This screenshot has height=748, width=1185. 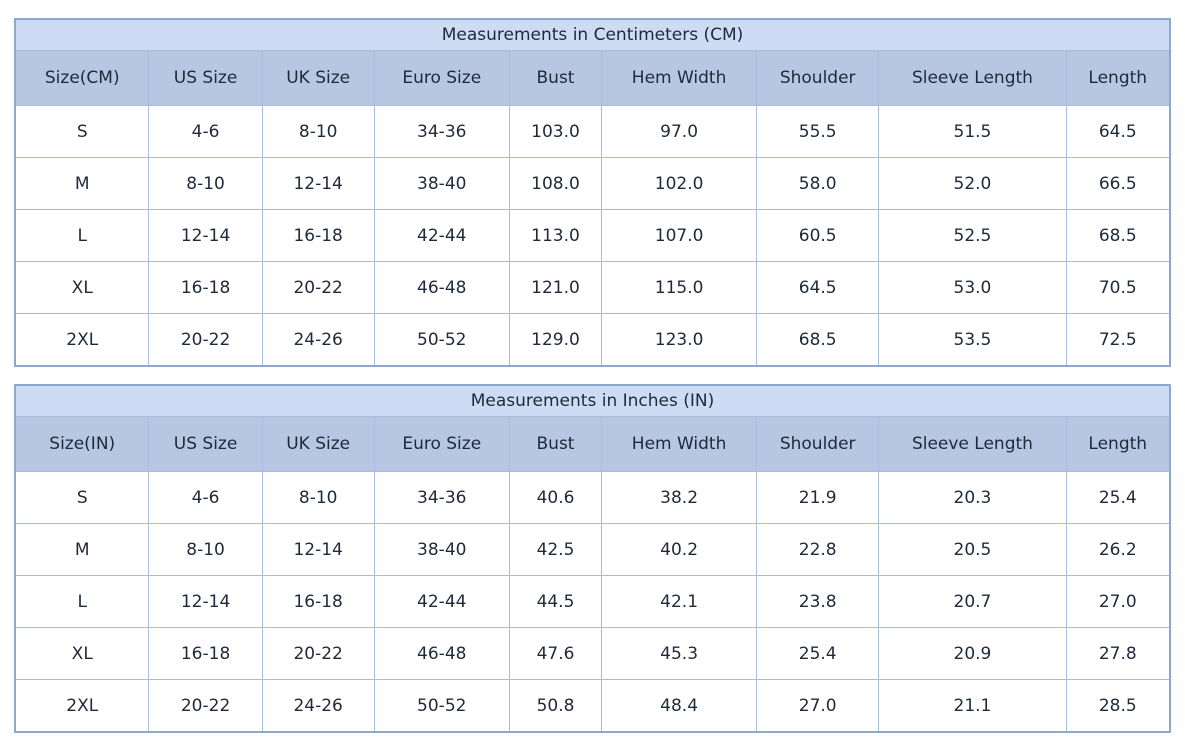 I want to click on measurement-cell: 40.6, so click(x=555, y=497).